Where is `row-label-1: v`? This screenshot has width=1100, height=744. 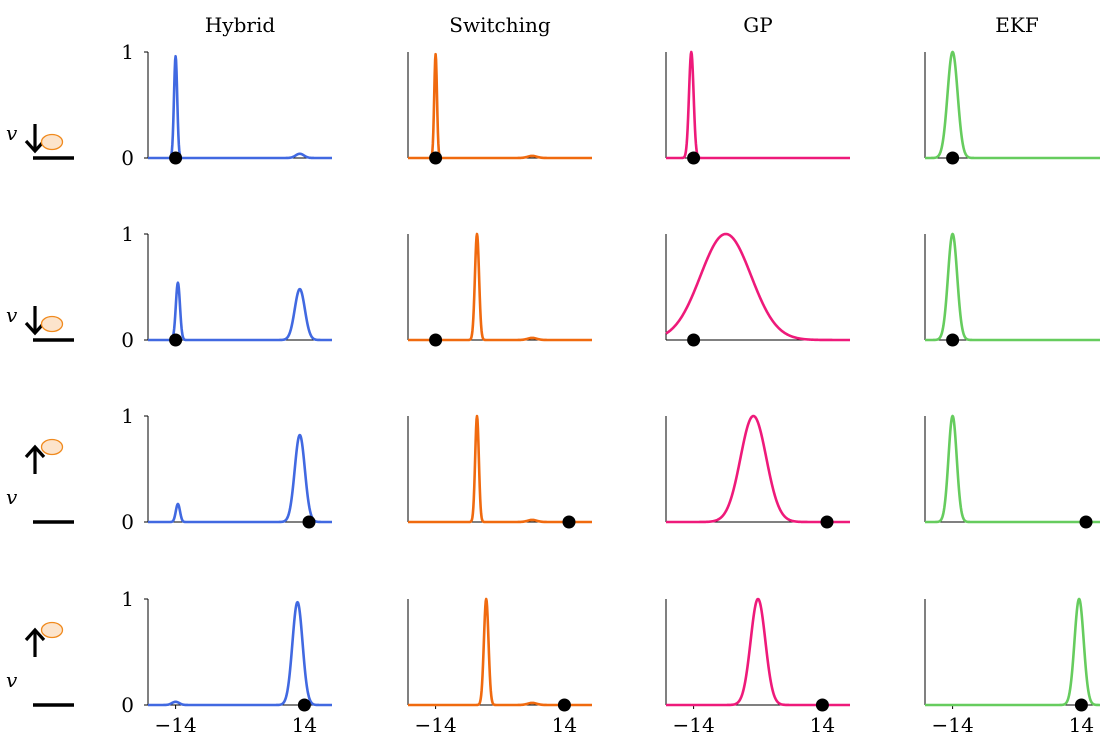 row-label-1: v is located at coordinates (40, 322).